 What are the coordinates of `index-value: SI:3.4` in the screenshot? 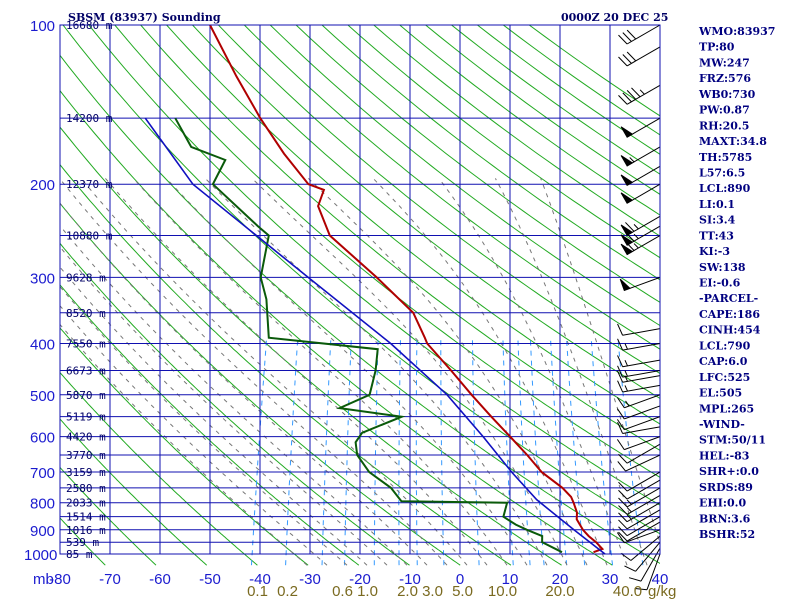 It's located at (717, 220).